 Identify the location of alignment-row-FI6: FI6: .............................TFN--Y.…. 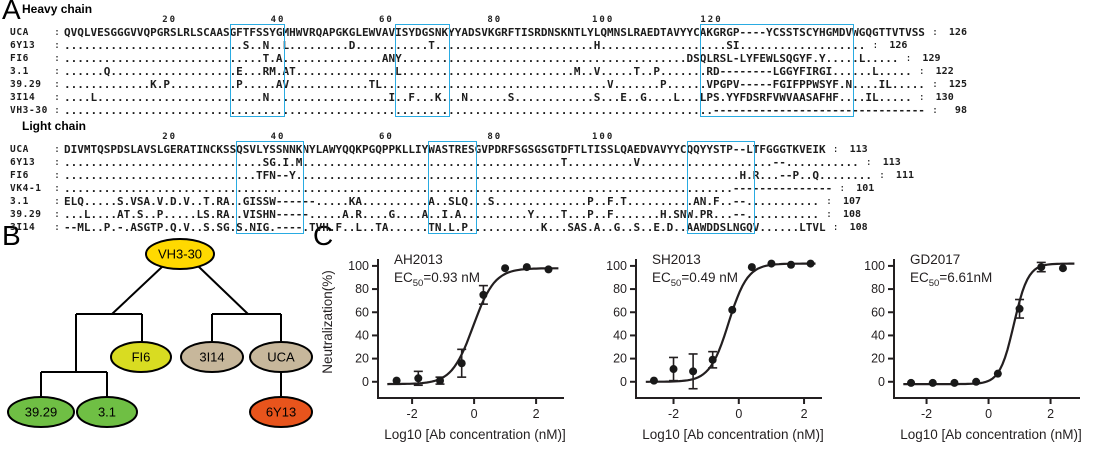
(462, 175).